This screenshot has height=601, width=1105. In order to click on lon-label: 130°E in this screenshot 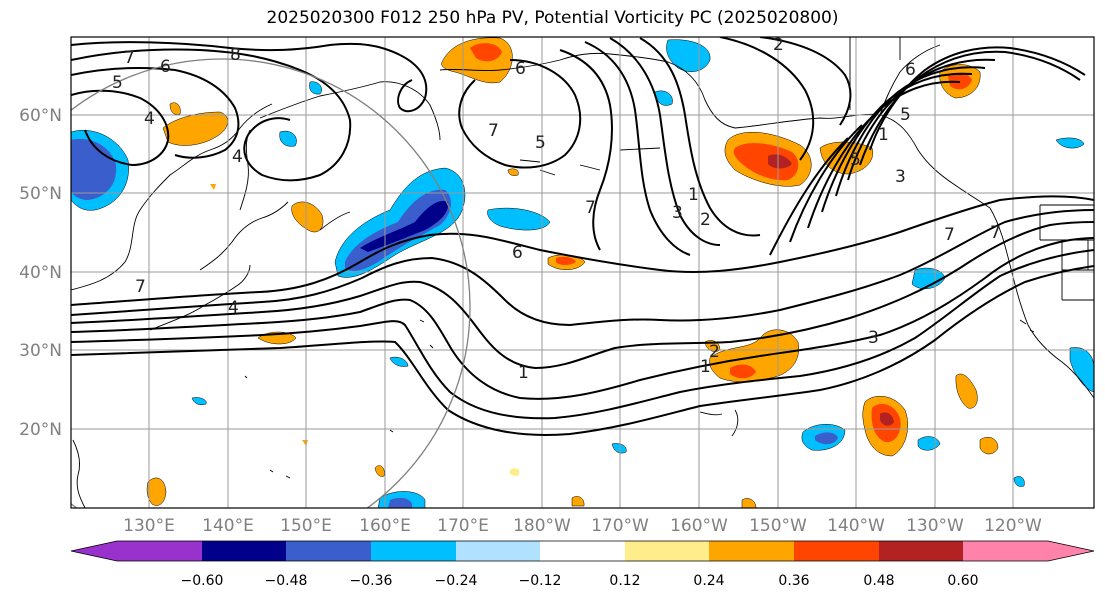, I will do `click(149, 526)`.